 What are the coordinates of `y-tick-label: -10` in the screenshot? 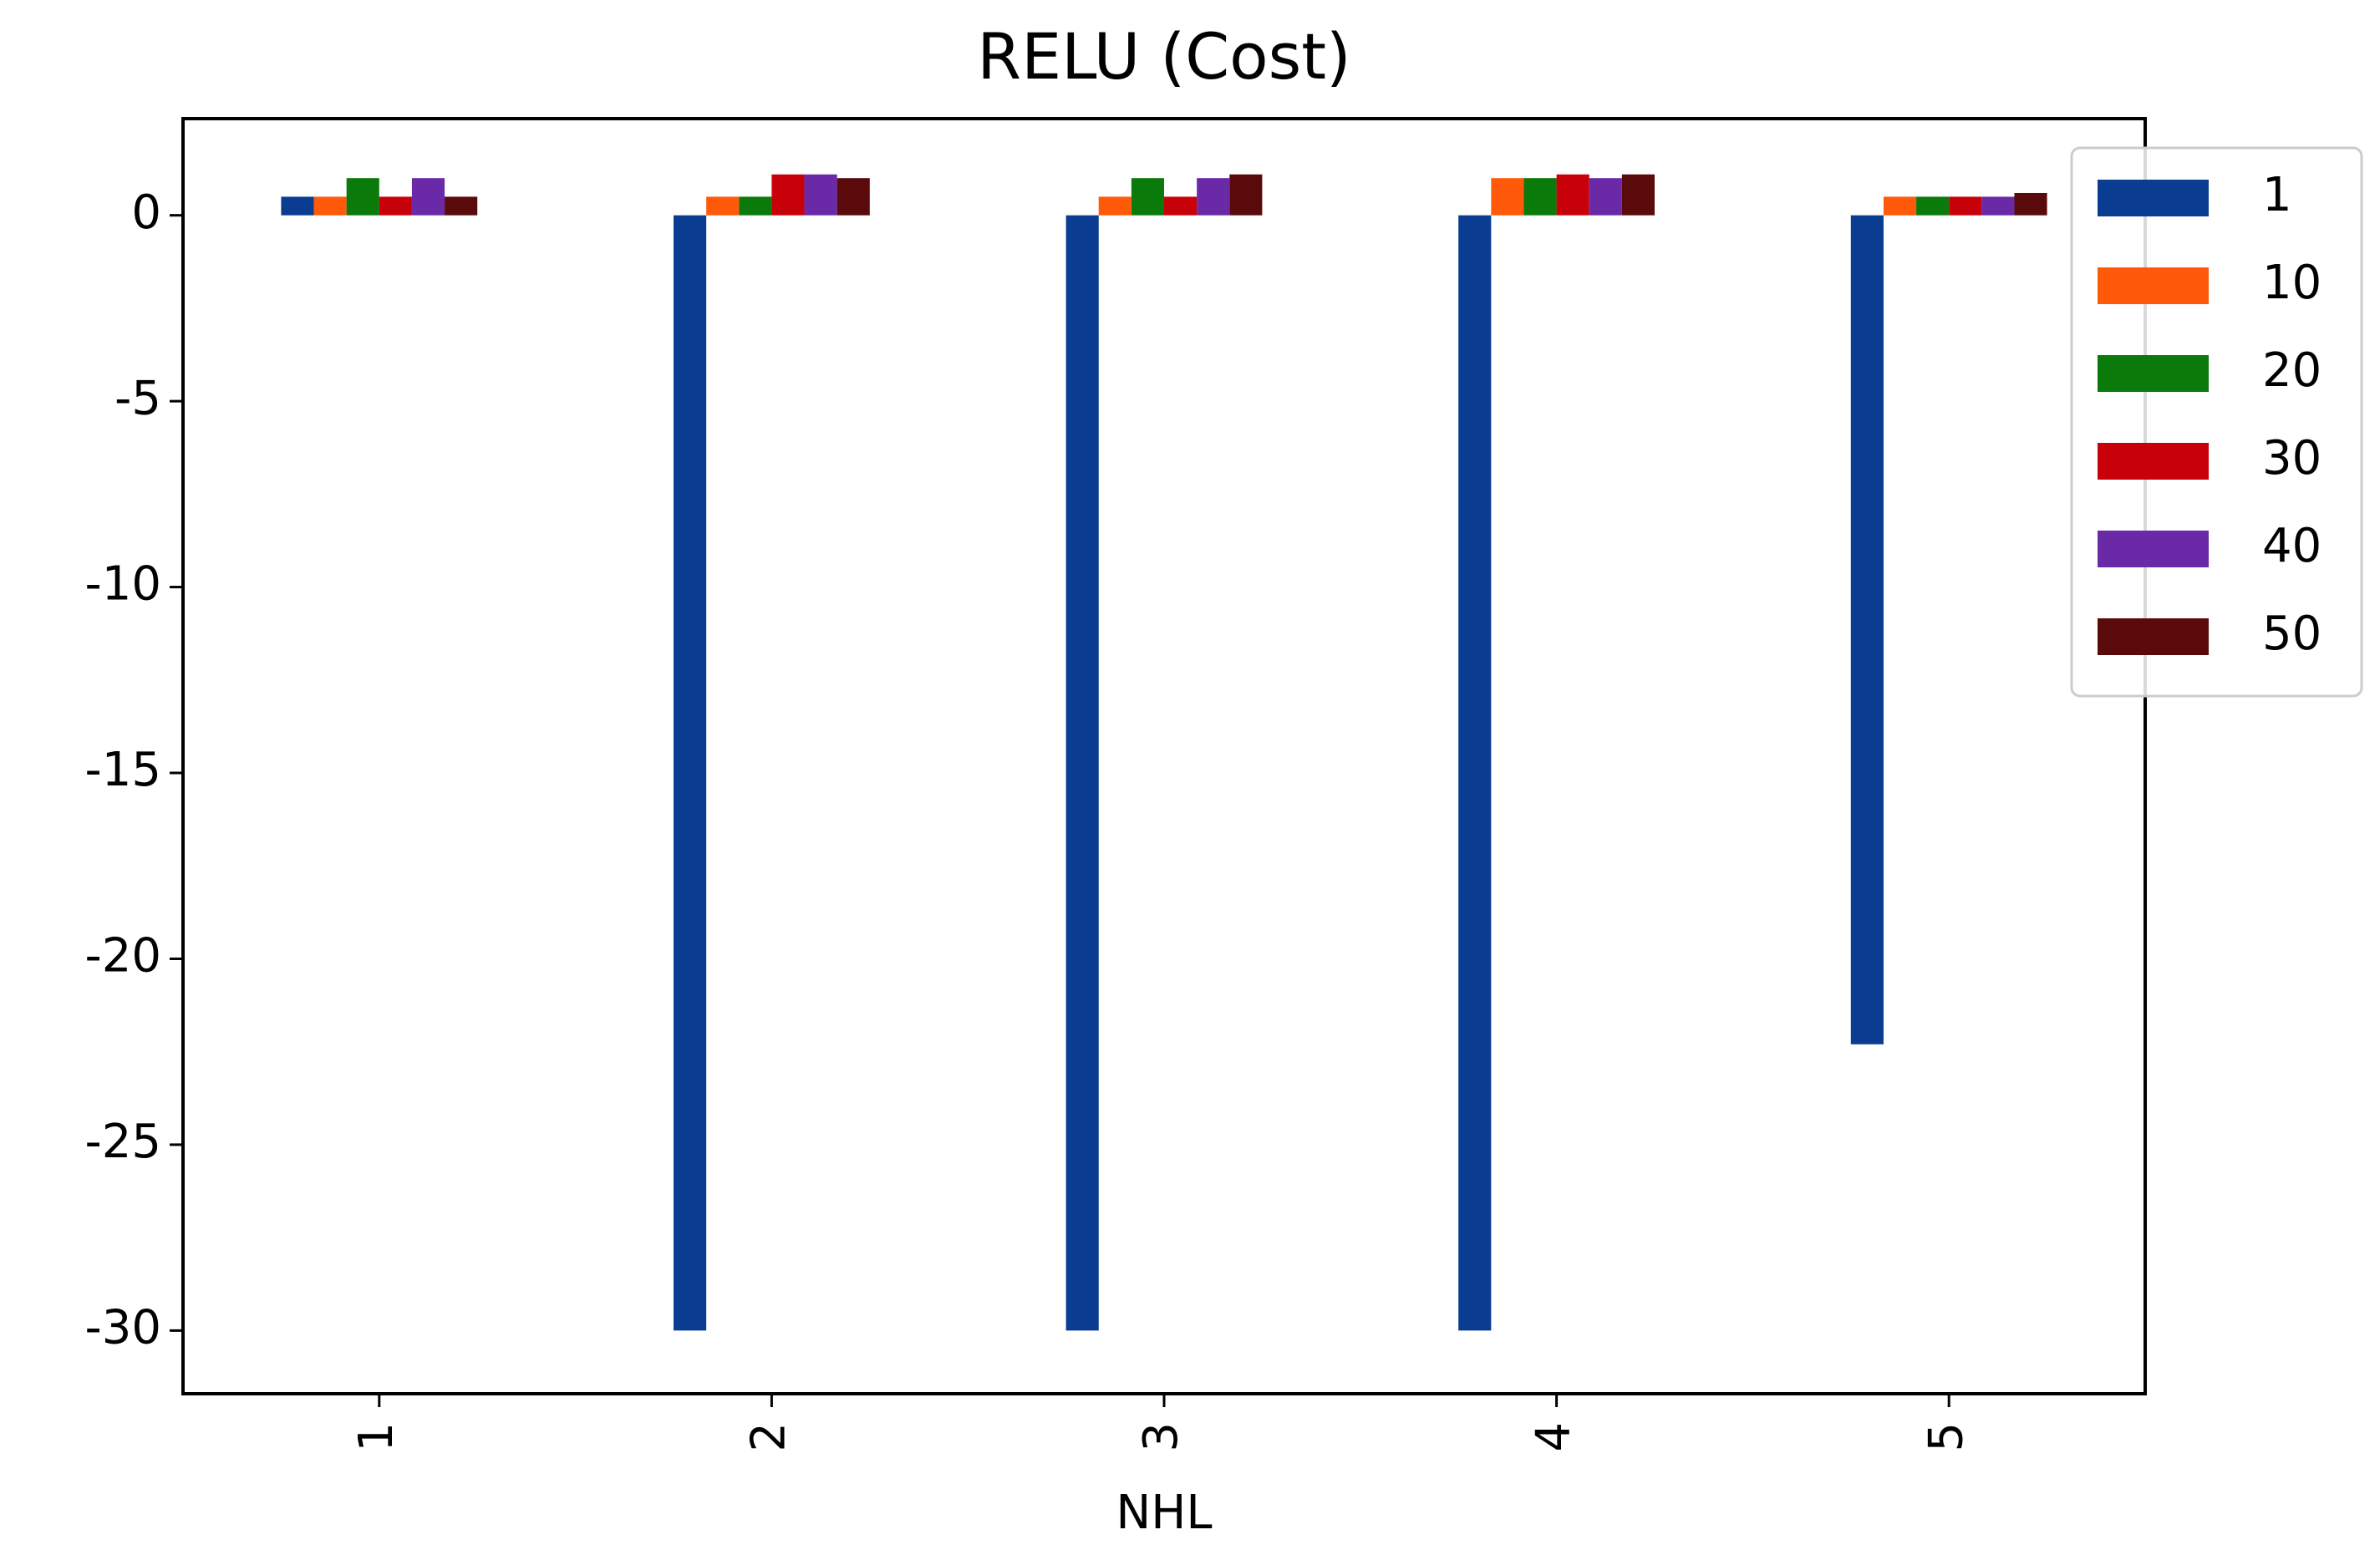 It's located at (123, 584).